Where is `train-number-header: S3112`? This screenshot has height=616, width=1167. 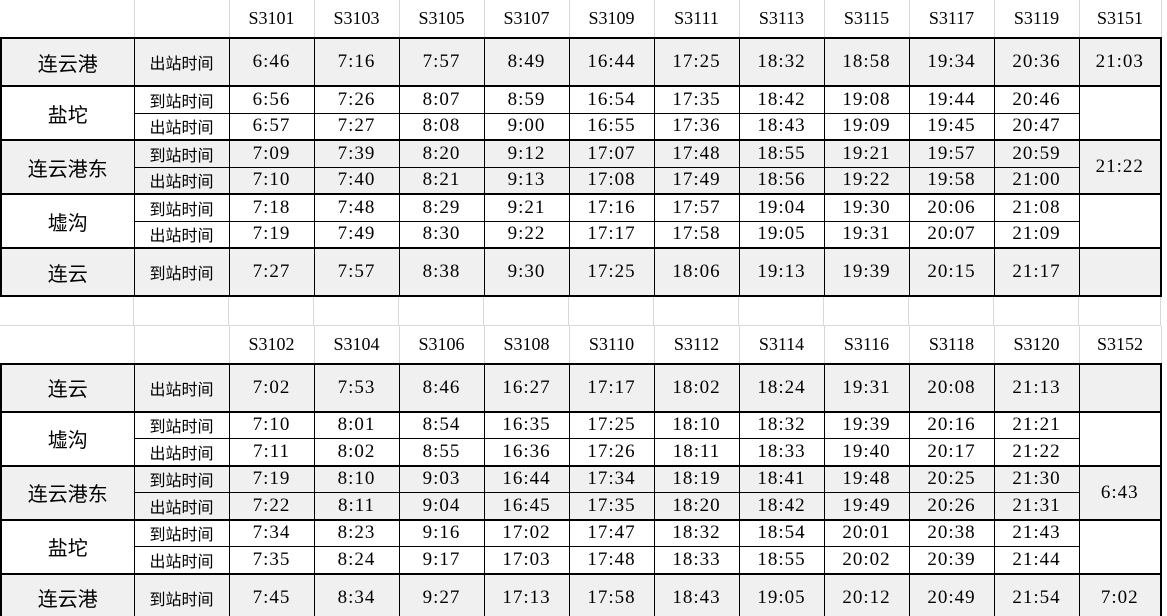
train-number-header: S3112 is located at coordinates (697, 344).